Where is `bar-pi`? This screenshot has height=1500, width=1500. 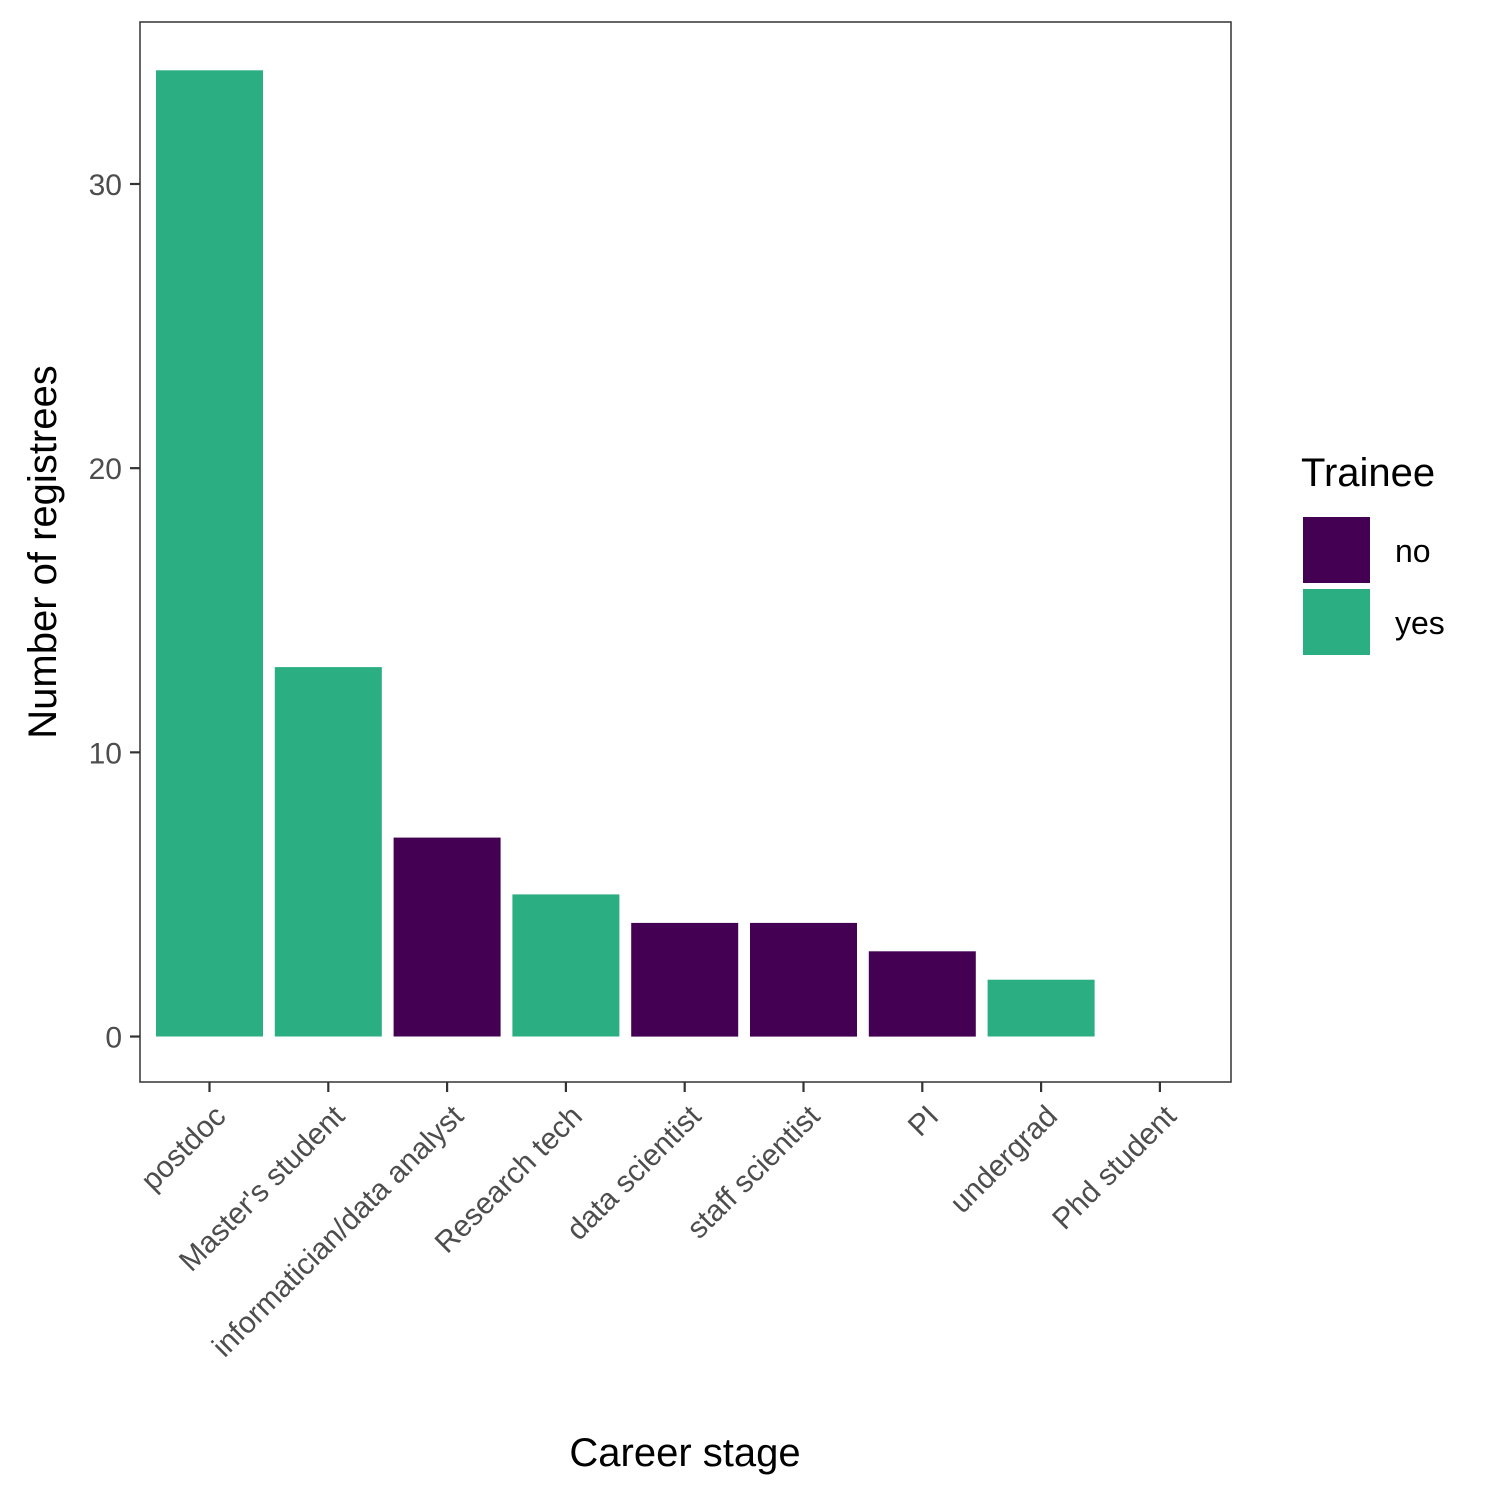 bar-pi is located at coordinates (922, 994).